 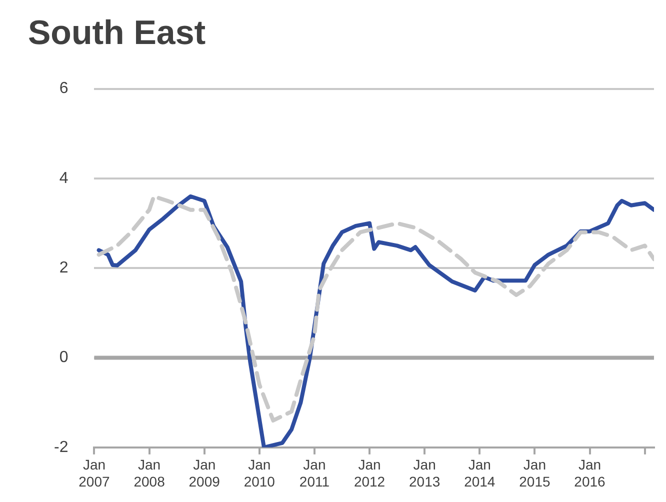 I want to click on x-tick-label: Jan 2013, so click(x=424, y=473).